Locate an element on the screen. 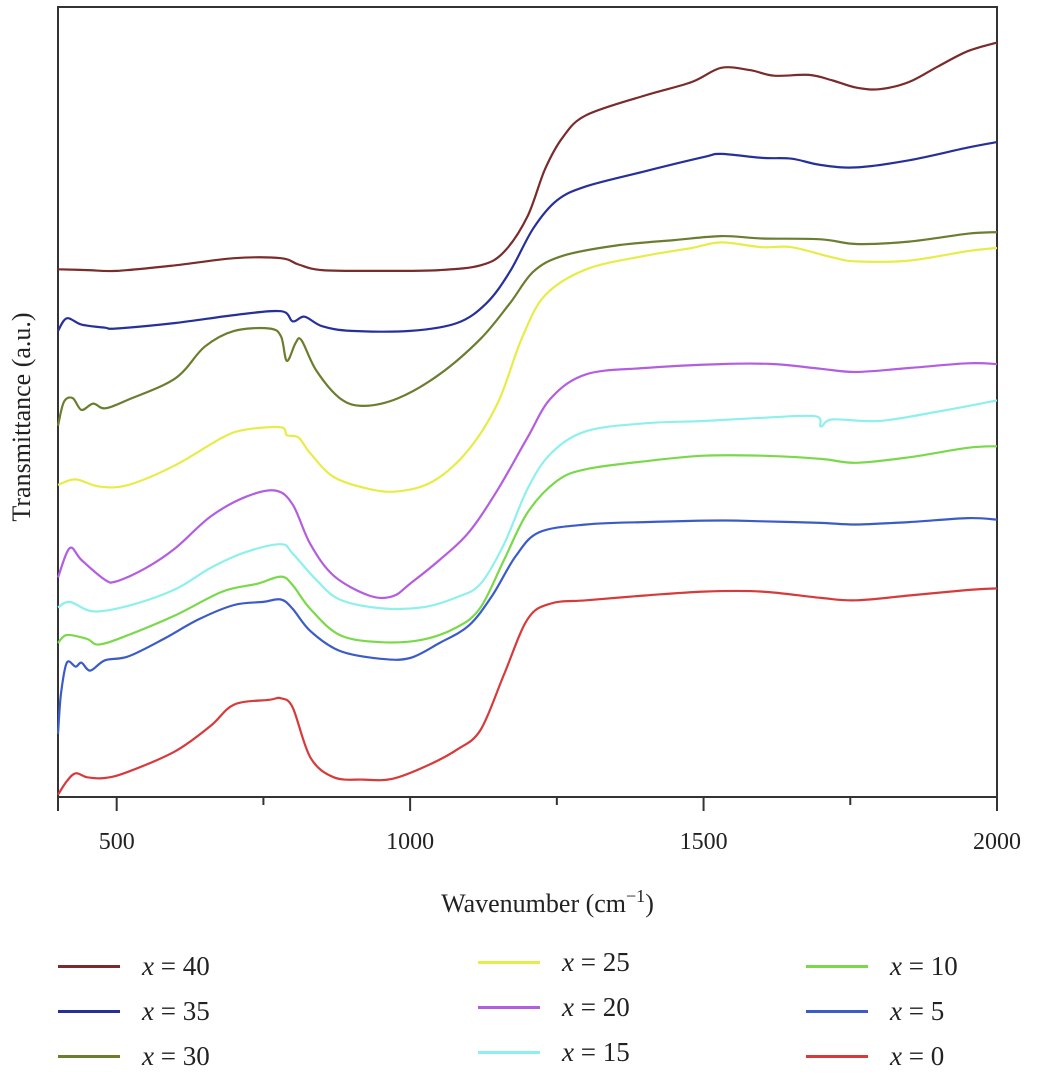  legend-item-x-25: x = 25 is located at coordinates (554, 962).